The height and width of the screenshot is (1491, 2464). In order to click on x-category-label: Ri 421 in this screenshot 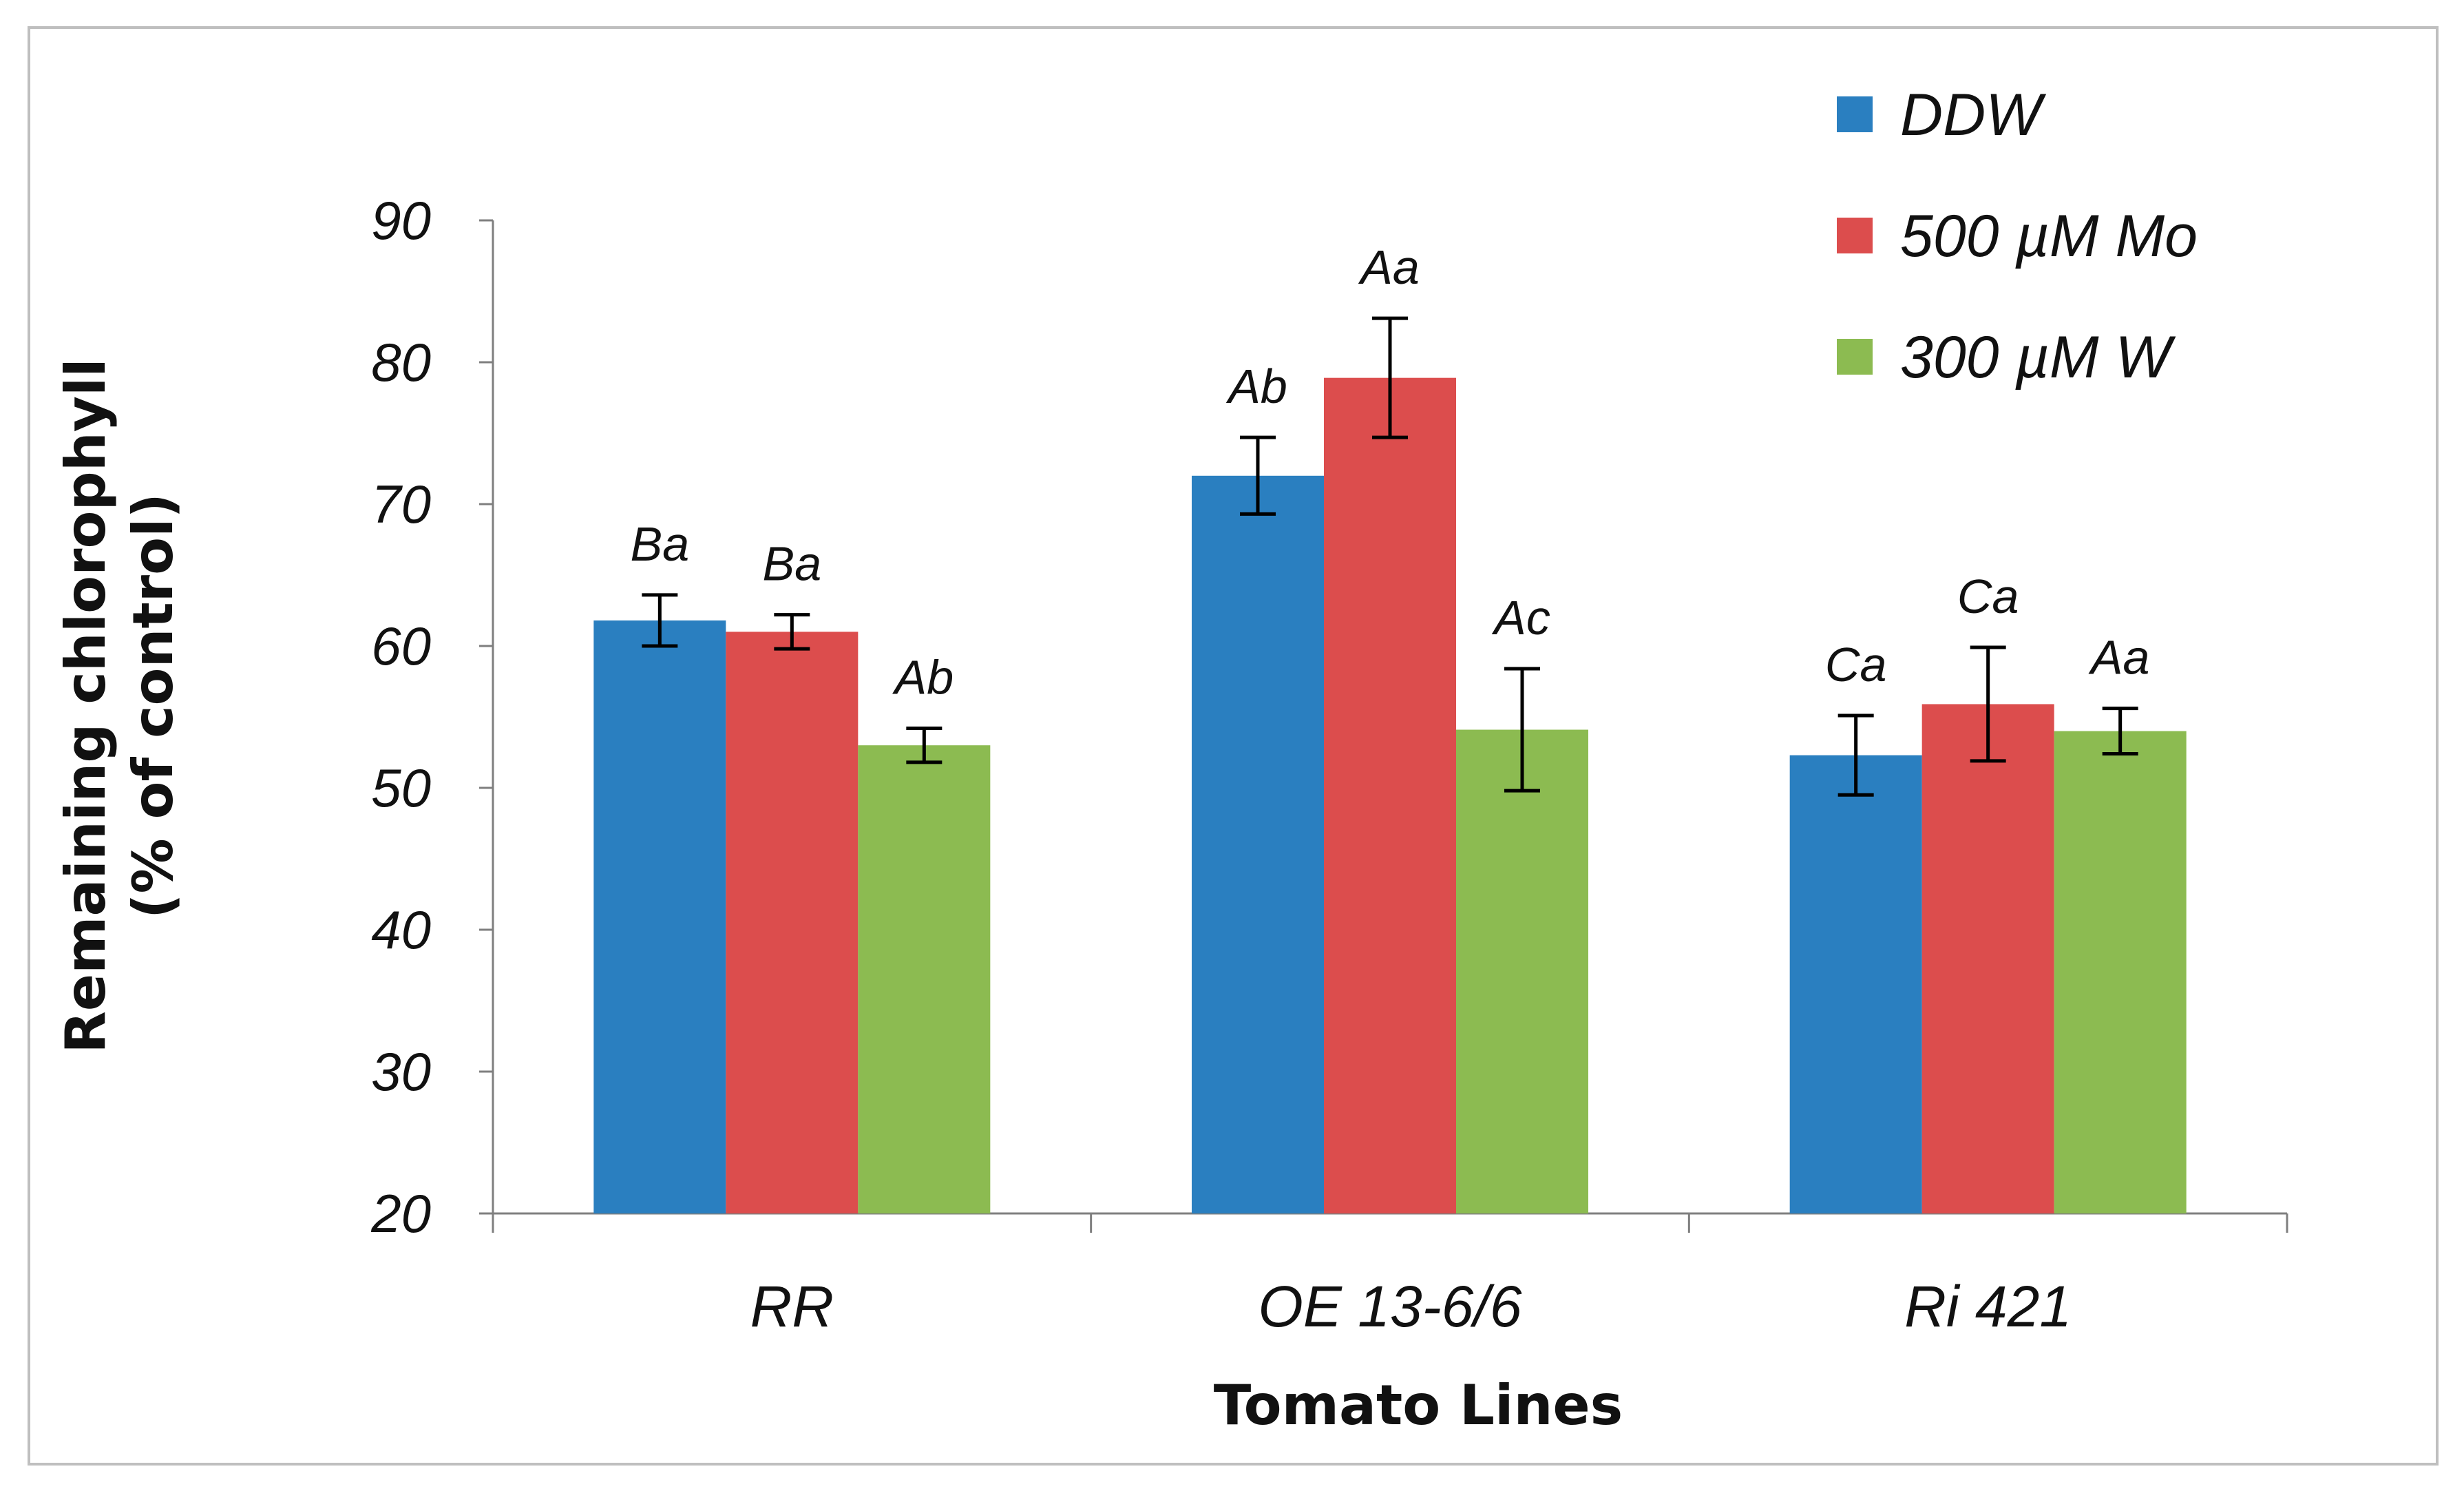, I will do `click(1988, 1306)`.